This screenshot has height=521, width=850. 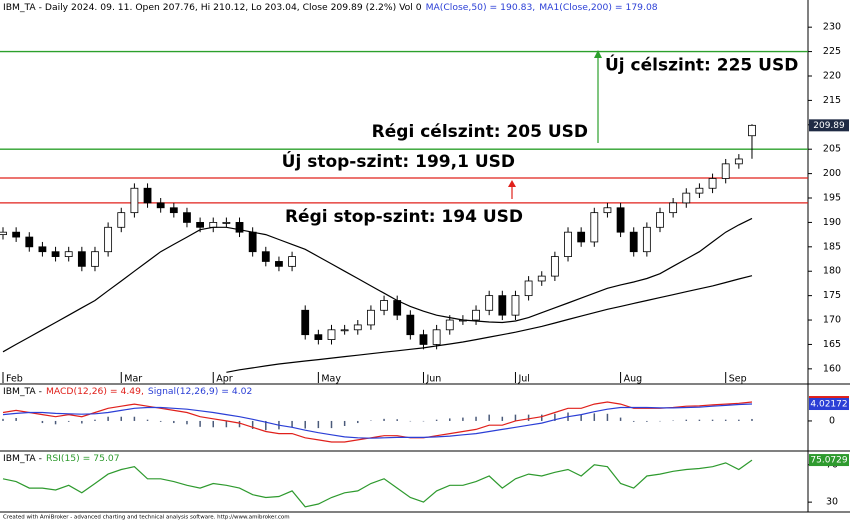 I want to click on y-tick-label: 195, so click(x=832, y=198).